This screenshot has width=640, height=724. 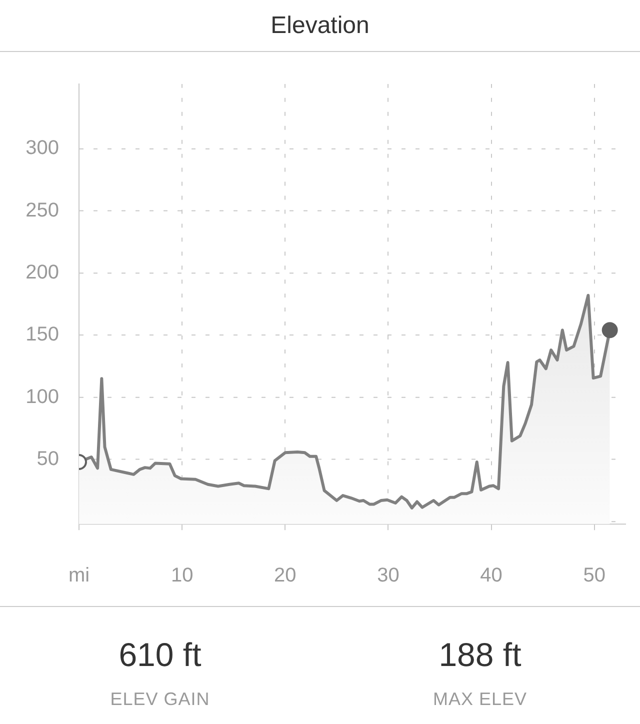 What do you see at coordinates (285, 575) in the screenshot?
I see `x-tick-label: 20` at bounding box center [285, 575].